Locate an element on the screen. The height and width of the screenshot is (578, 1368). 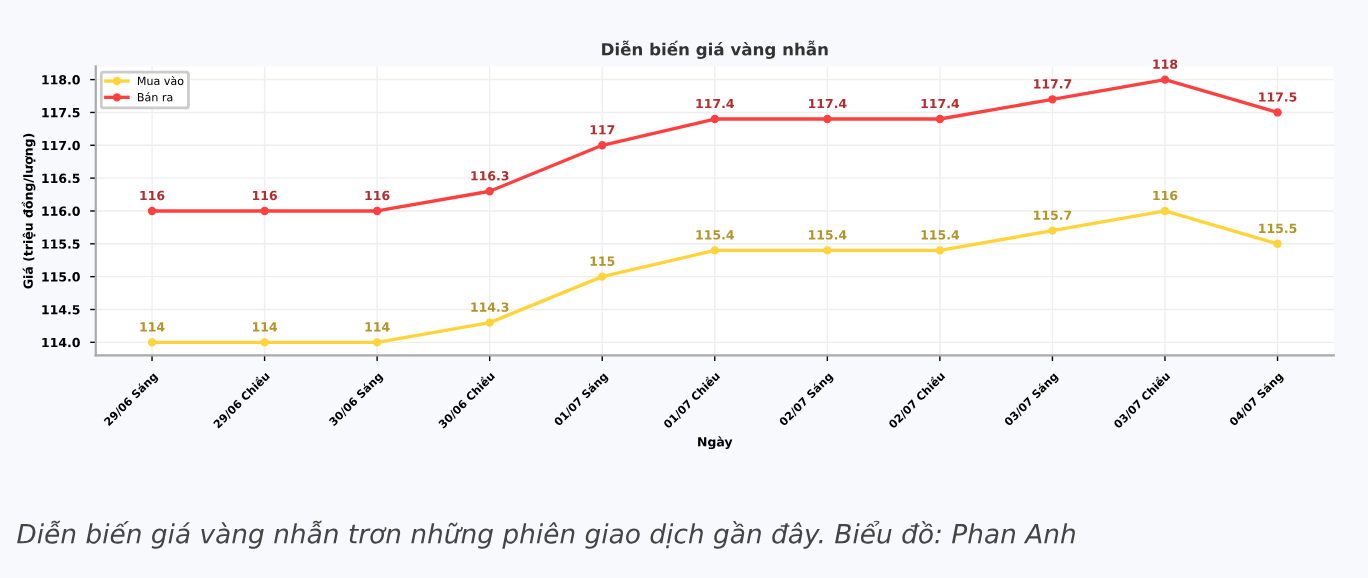
text: Diễn biến giá vàng nhẫn trơn những phiên giao dịch gần đây. Biểu đồ: Phan Anh is located at coordinates (546, 534).